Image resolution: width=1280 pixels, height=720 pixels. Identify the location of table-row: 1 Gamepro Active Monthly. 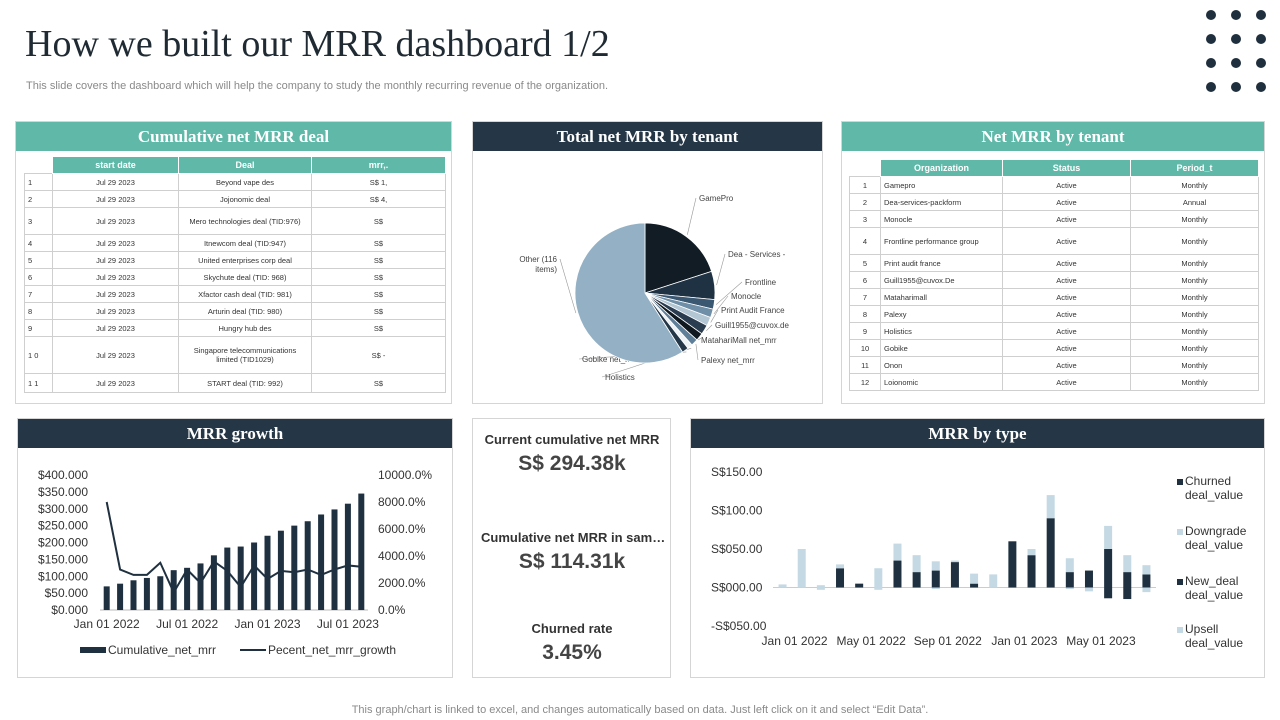
(1054, 185).